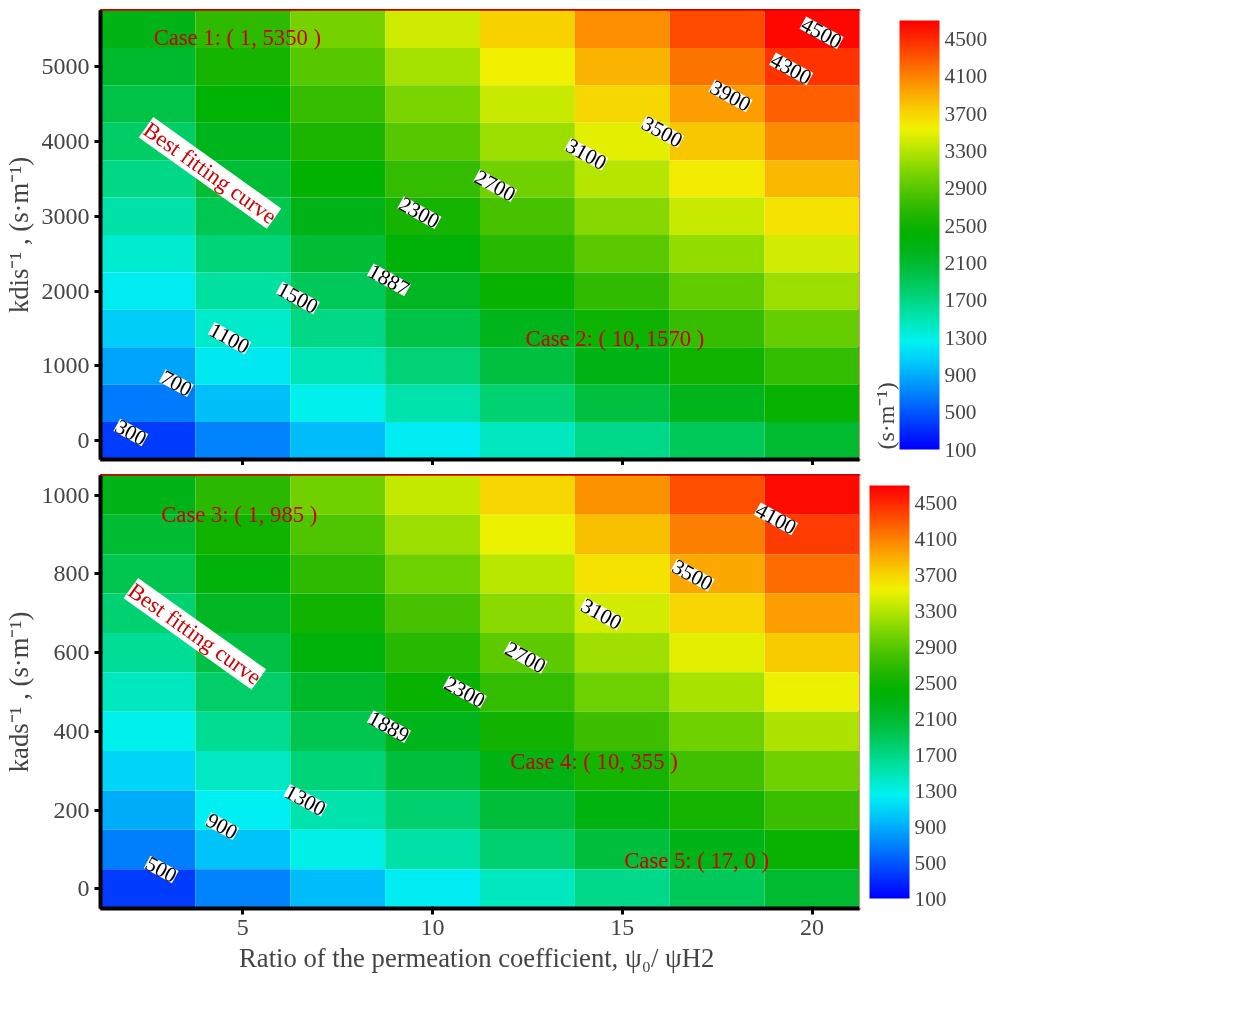 This screenshot has height=1017, width=1239. What do you see at coordinates (239, 514) in the screenshot?
I see `annotation: Case 3: ( 1, 985 )` at bounding box center [239, 514].